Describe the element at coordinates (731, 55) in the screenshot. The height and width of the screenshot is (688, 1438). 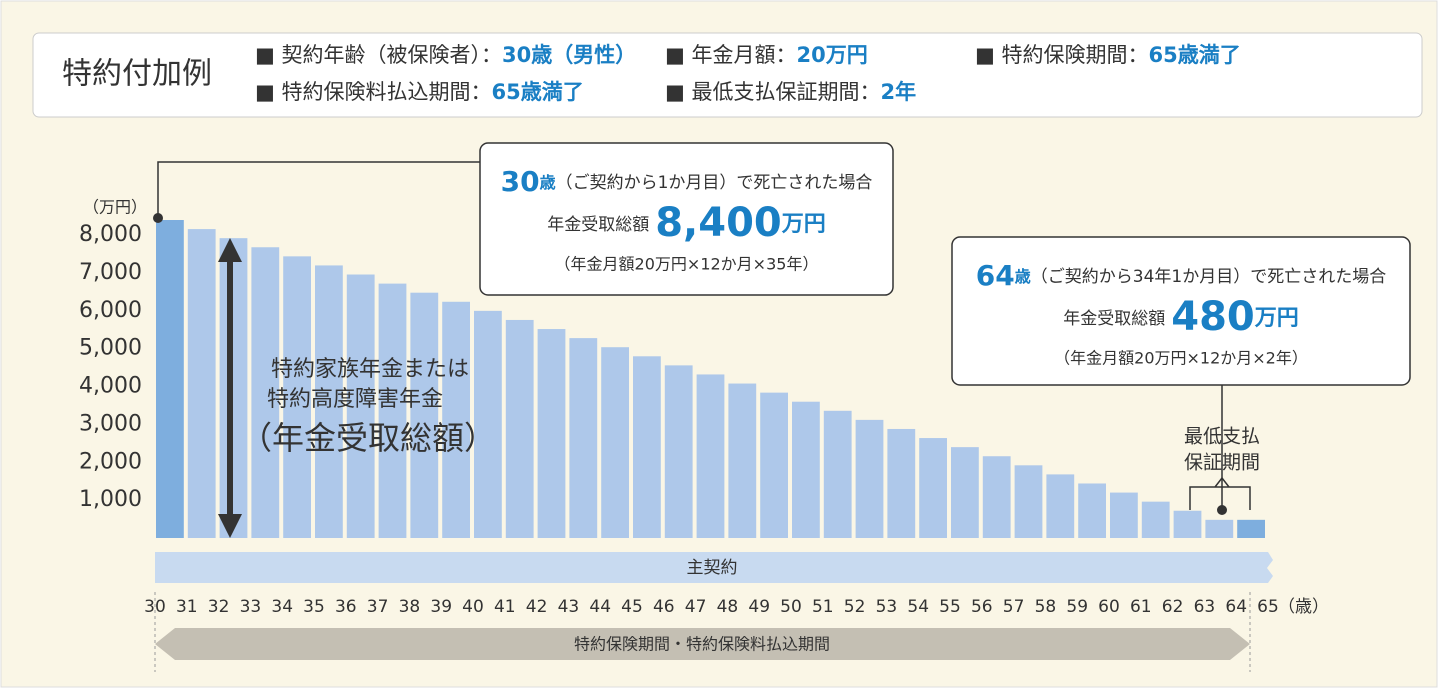
I see `header-item-label: ■ 年金月額：` at that location.